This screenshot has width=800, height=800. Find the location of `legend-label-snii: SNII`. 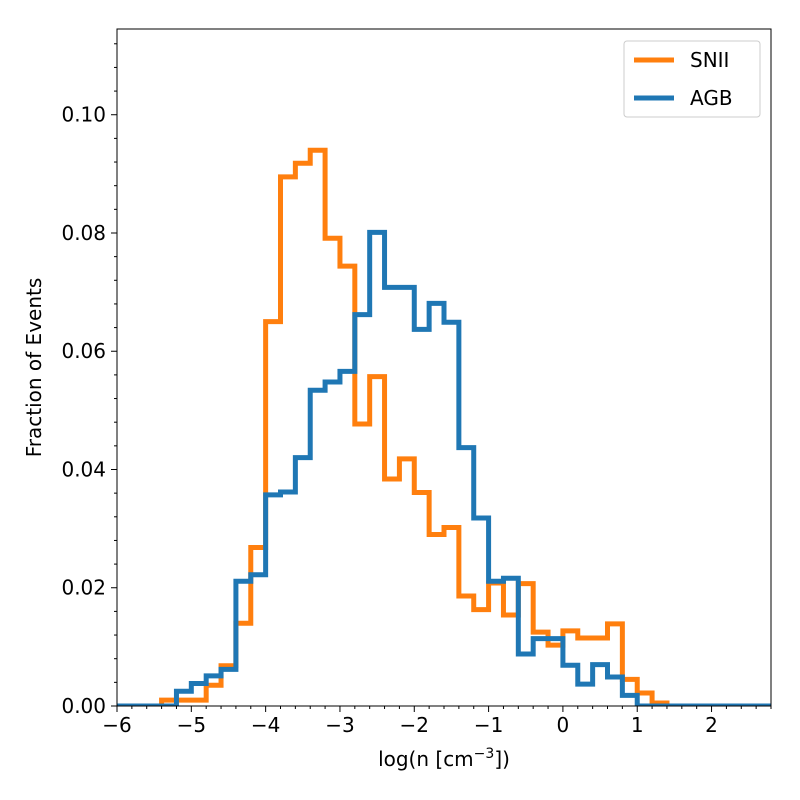

legend-label-snii: SNII is located at coordinates (709, 60).